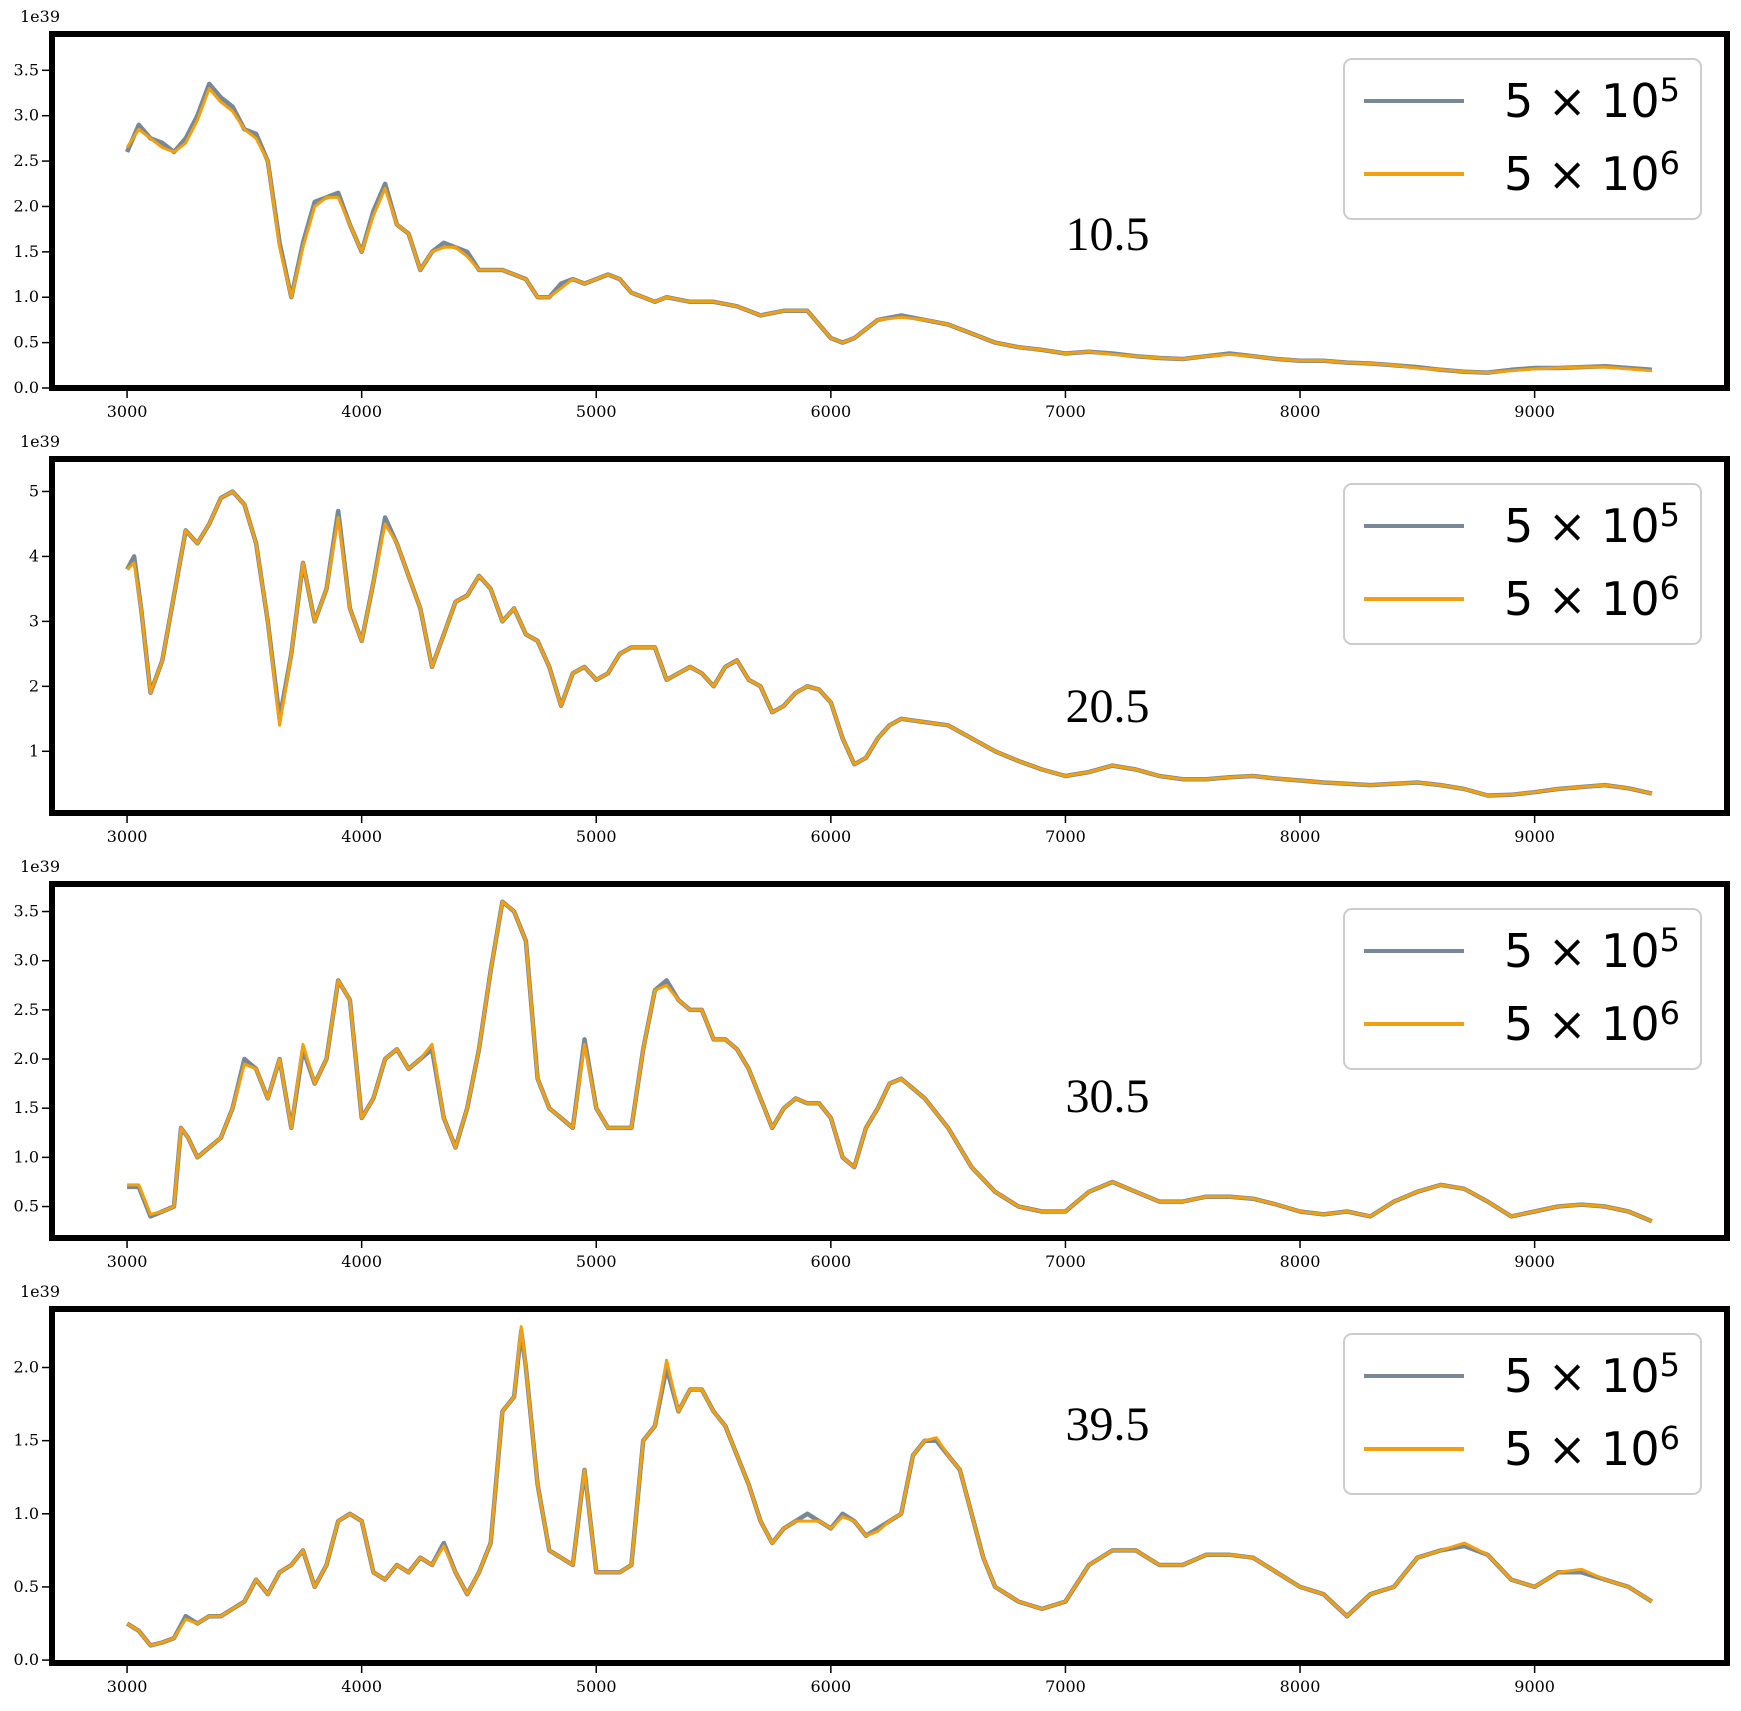 The height and width of the screenshot is (1711, 1741). What do you see at coordinates (34, 620) in the screenshot?
I see `y-tick-label: 3` at bounding box center [34, 620].